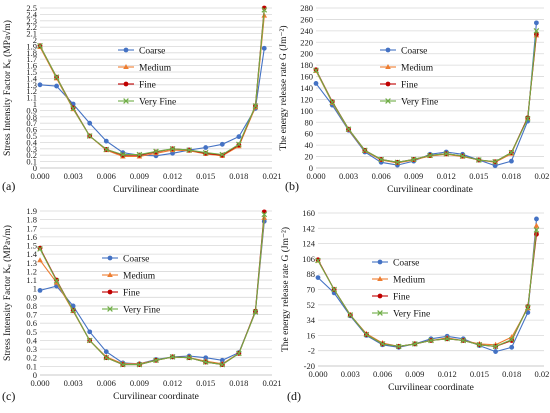 The height and width of the screenshot is (413, 550). I want to click on y-tick-label: 0.2, so click(31, 155).